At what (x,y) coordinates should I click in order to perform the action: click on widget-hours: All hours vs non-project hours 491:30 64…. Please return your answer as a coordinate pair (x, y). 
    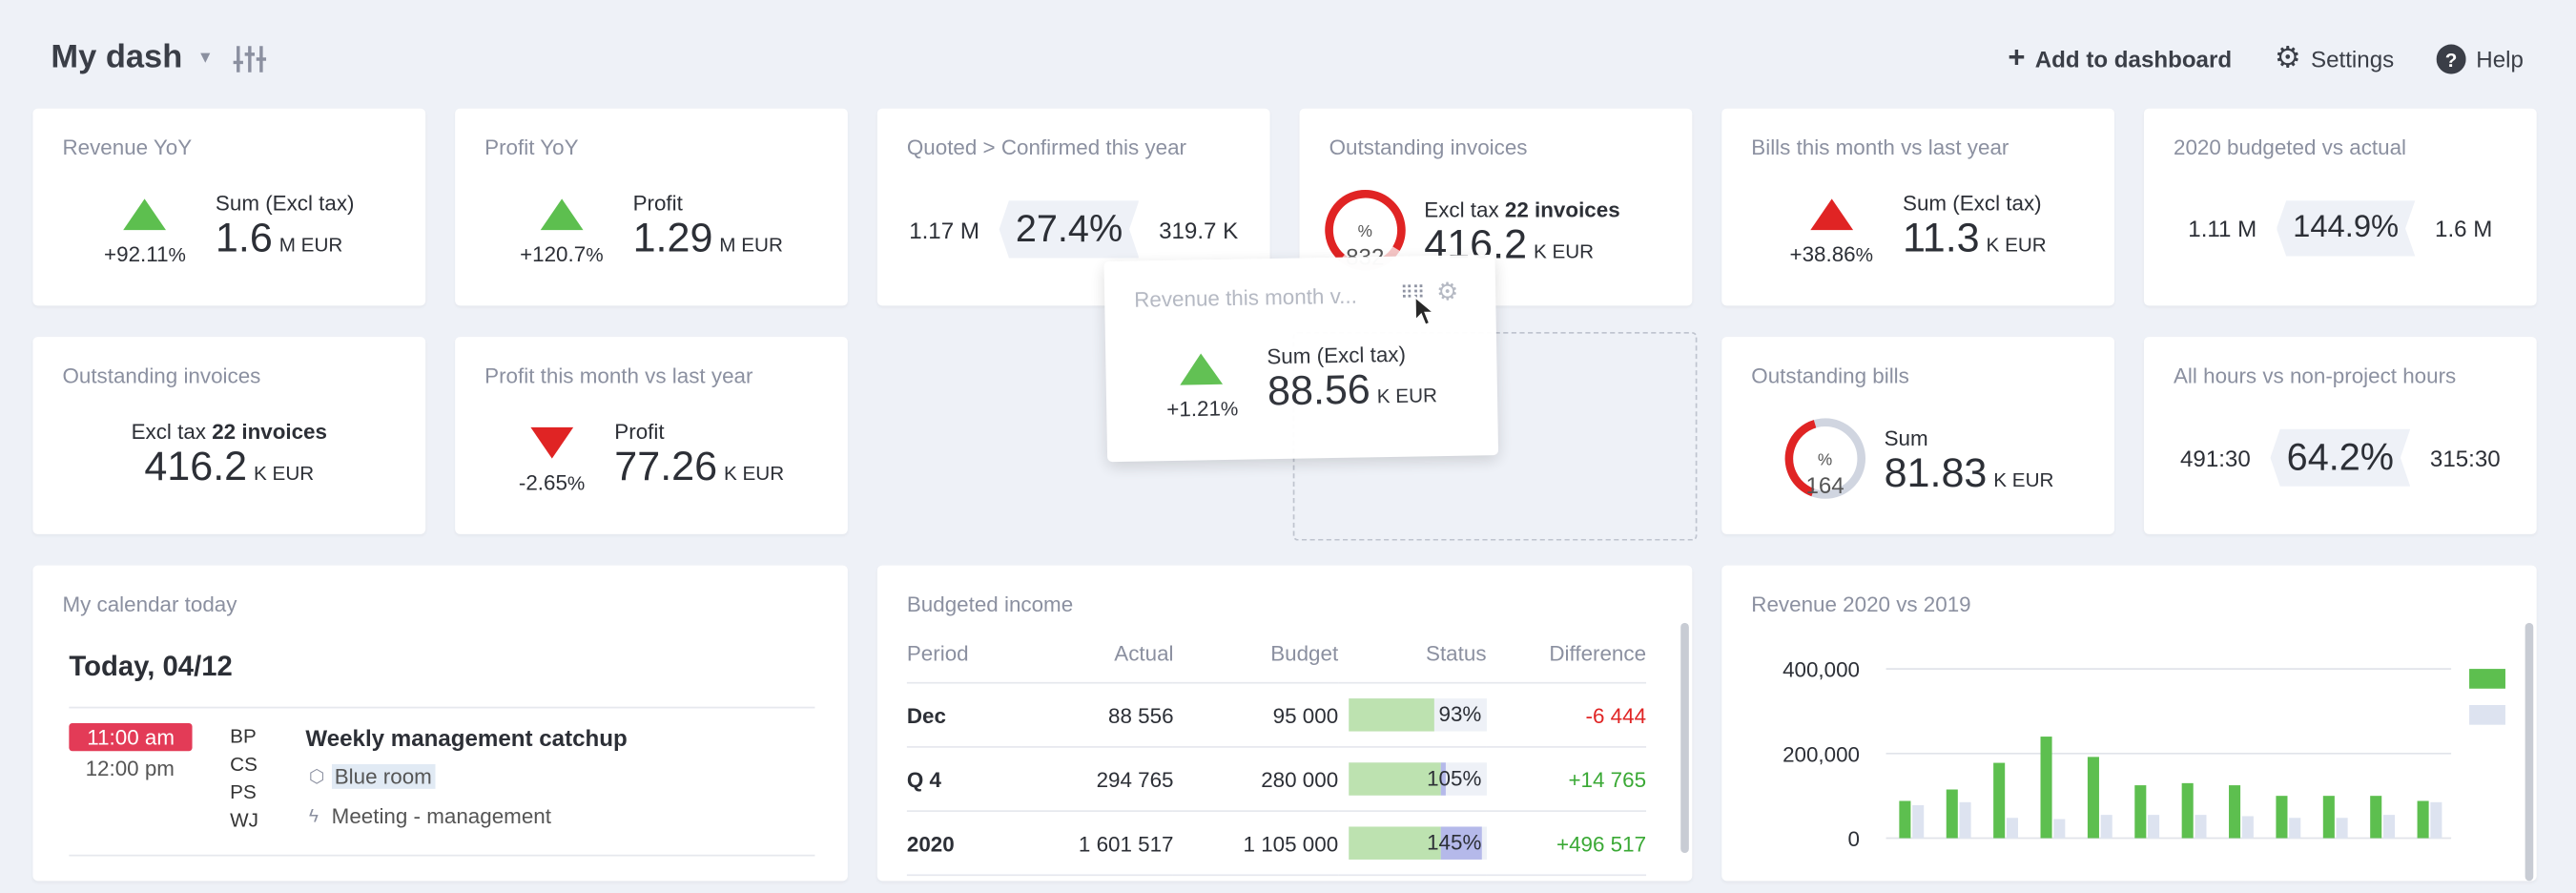
    Looking at the image, I should click on (2340, 435).